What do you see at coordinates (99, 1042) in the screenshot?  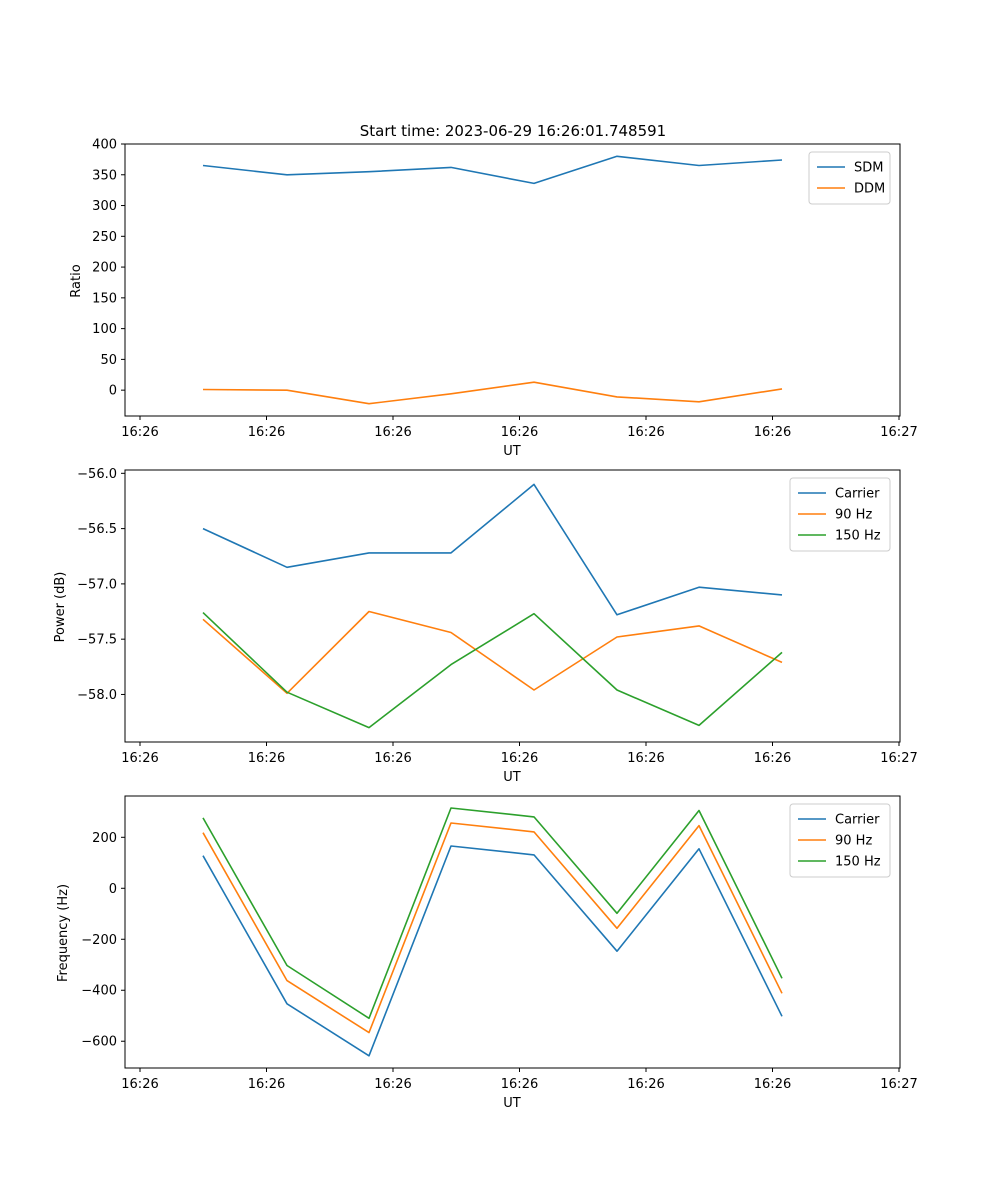 I see `y-tick-label: −600` at bounding box center [99, 1042].